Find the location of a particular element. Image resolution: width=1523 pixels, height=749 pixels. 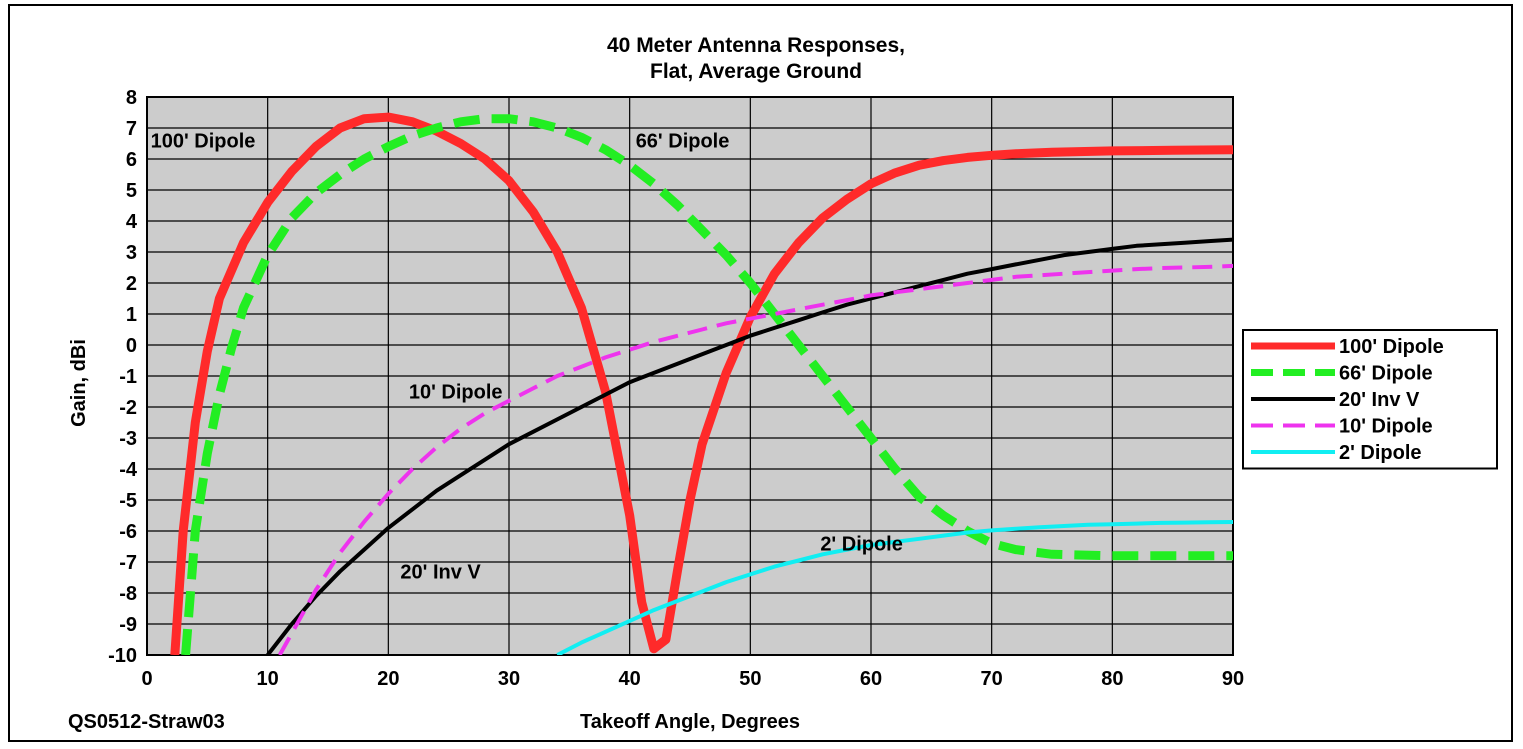

x-tick-label: 70 is located at coordinates (992, 679).